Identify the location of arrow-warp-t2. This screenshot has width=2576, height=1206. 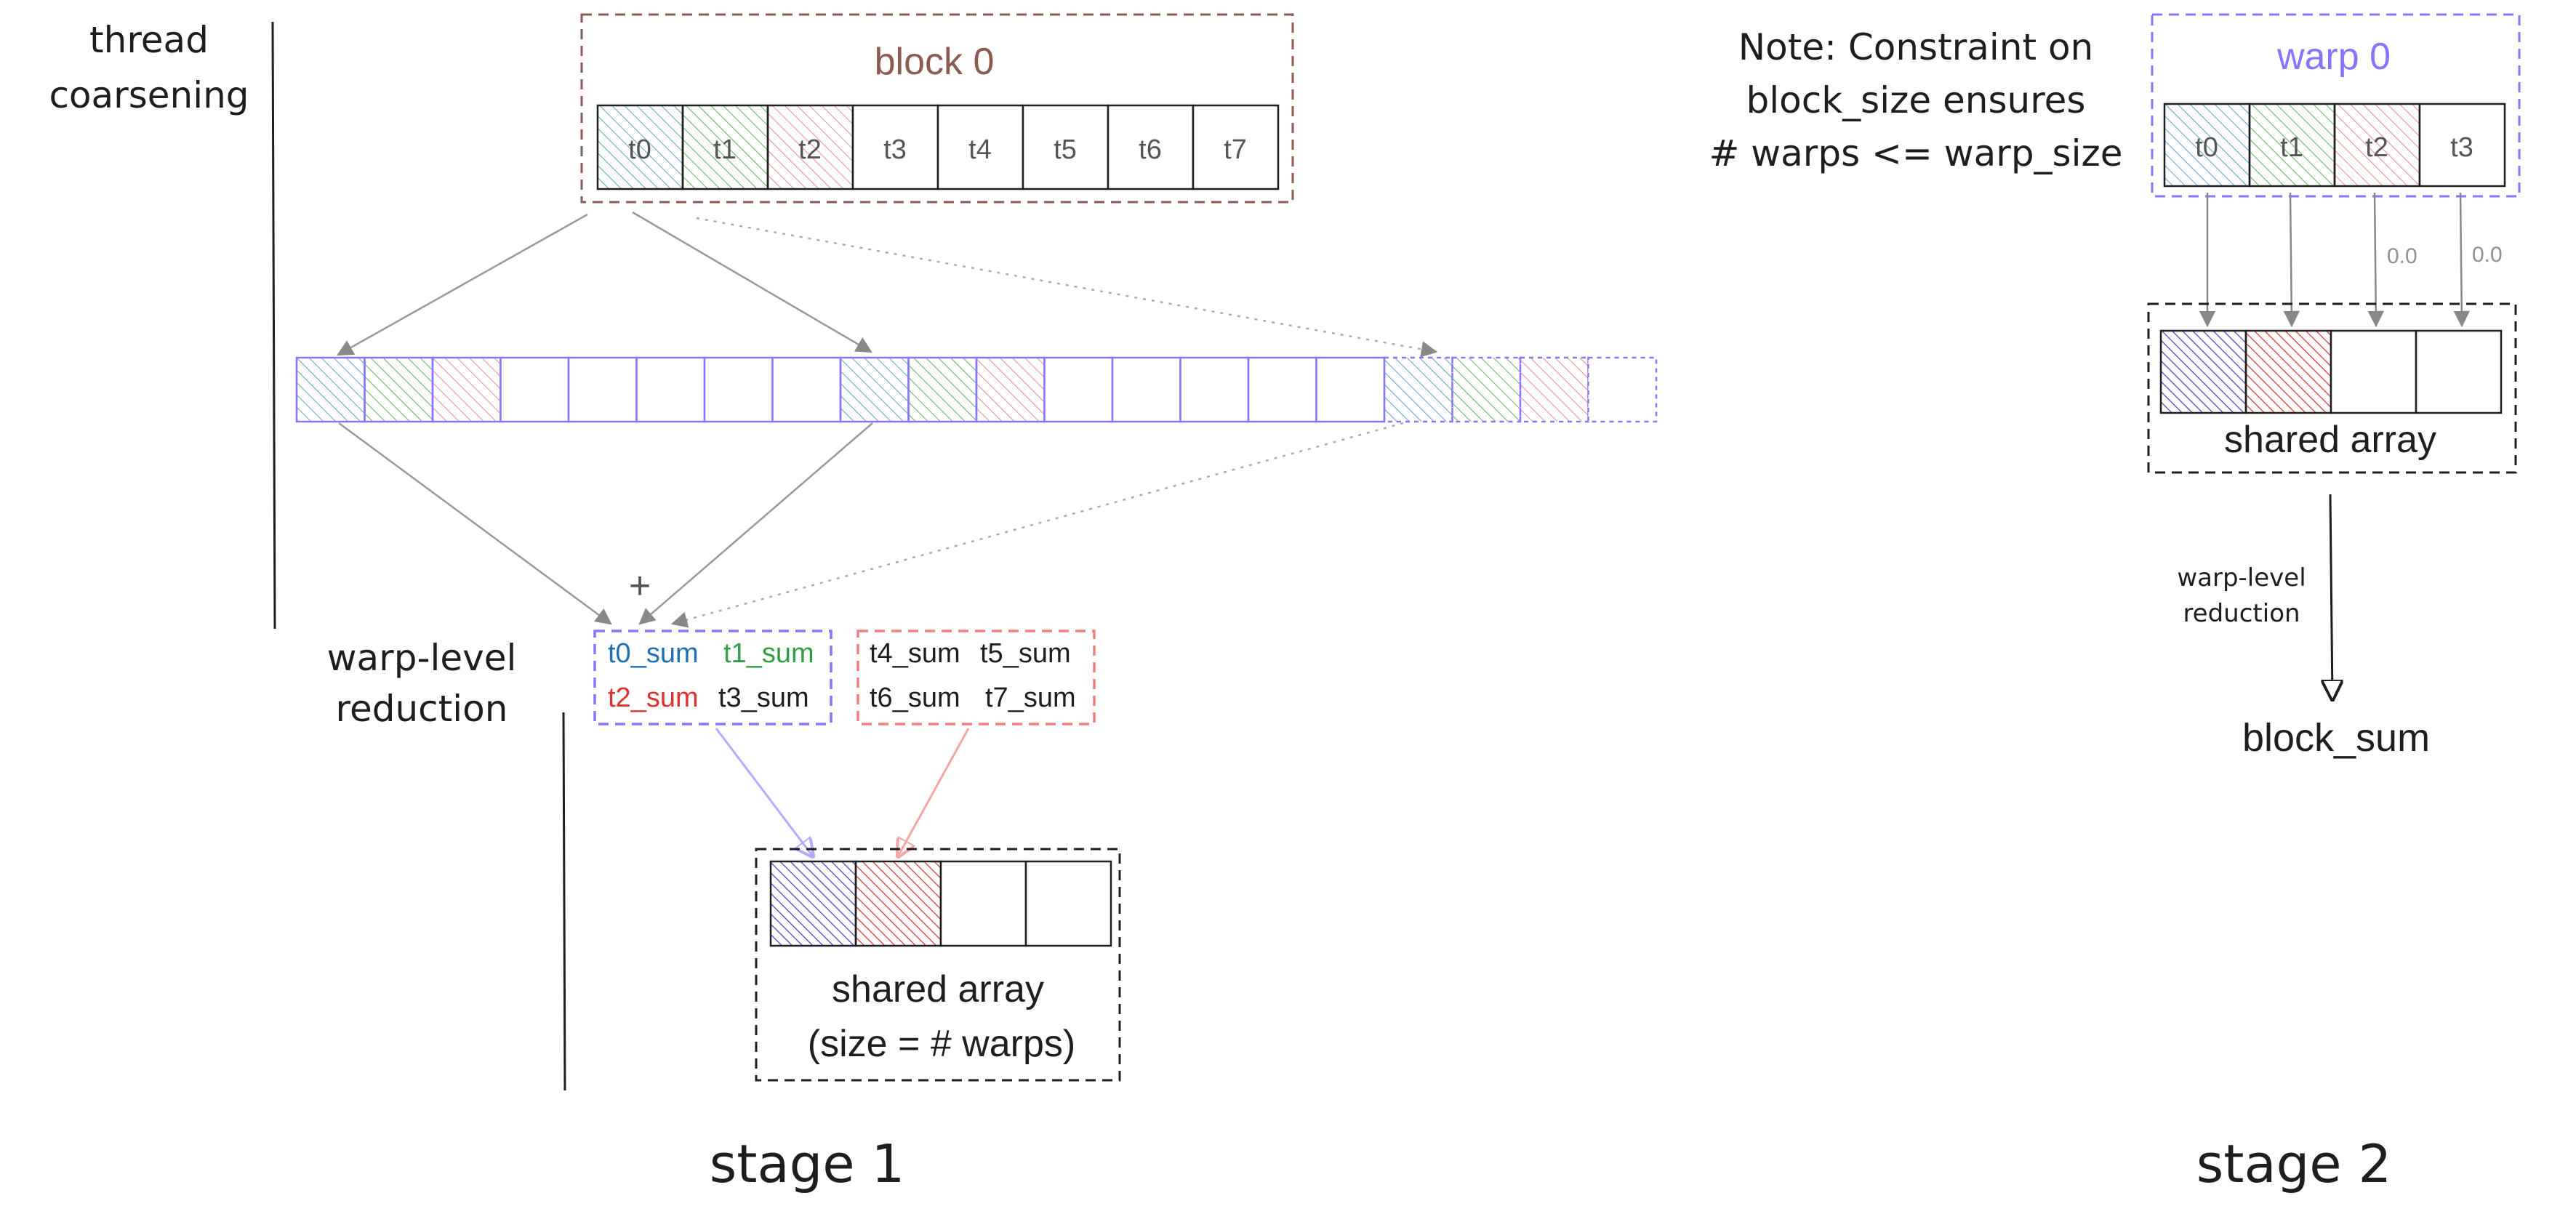
(2376, 260).